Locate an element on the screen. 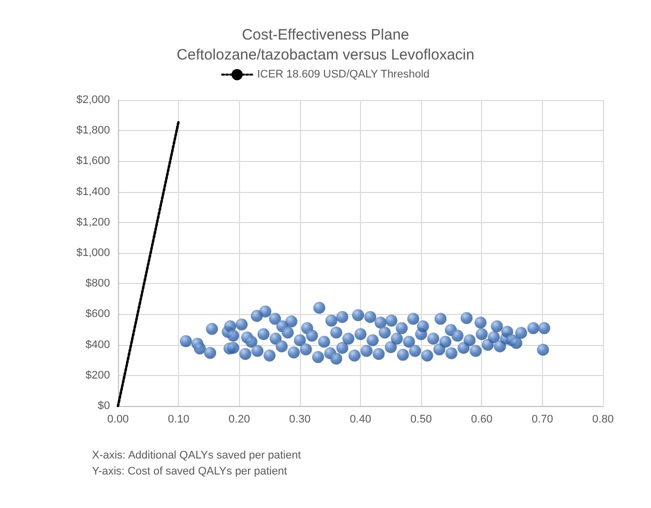 Image resolution: width=651 pixels, height=508 pixels. text: X-axis: Additional QALYs saved per patient is located at coordinates (196, 456).